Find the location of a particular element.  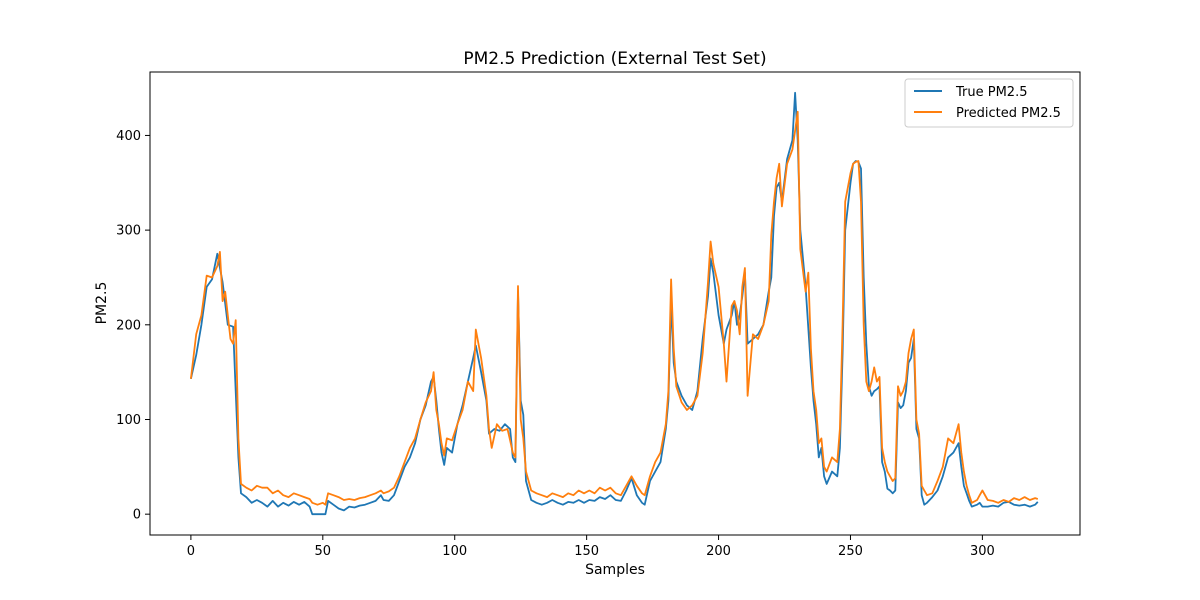

x-axis-label: Samples is located at coordinates (615, 570).